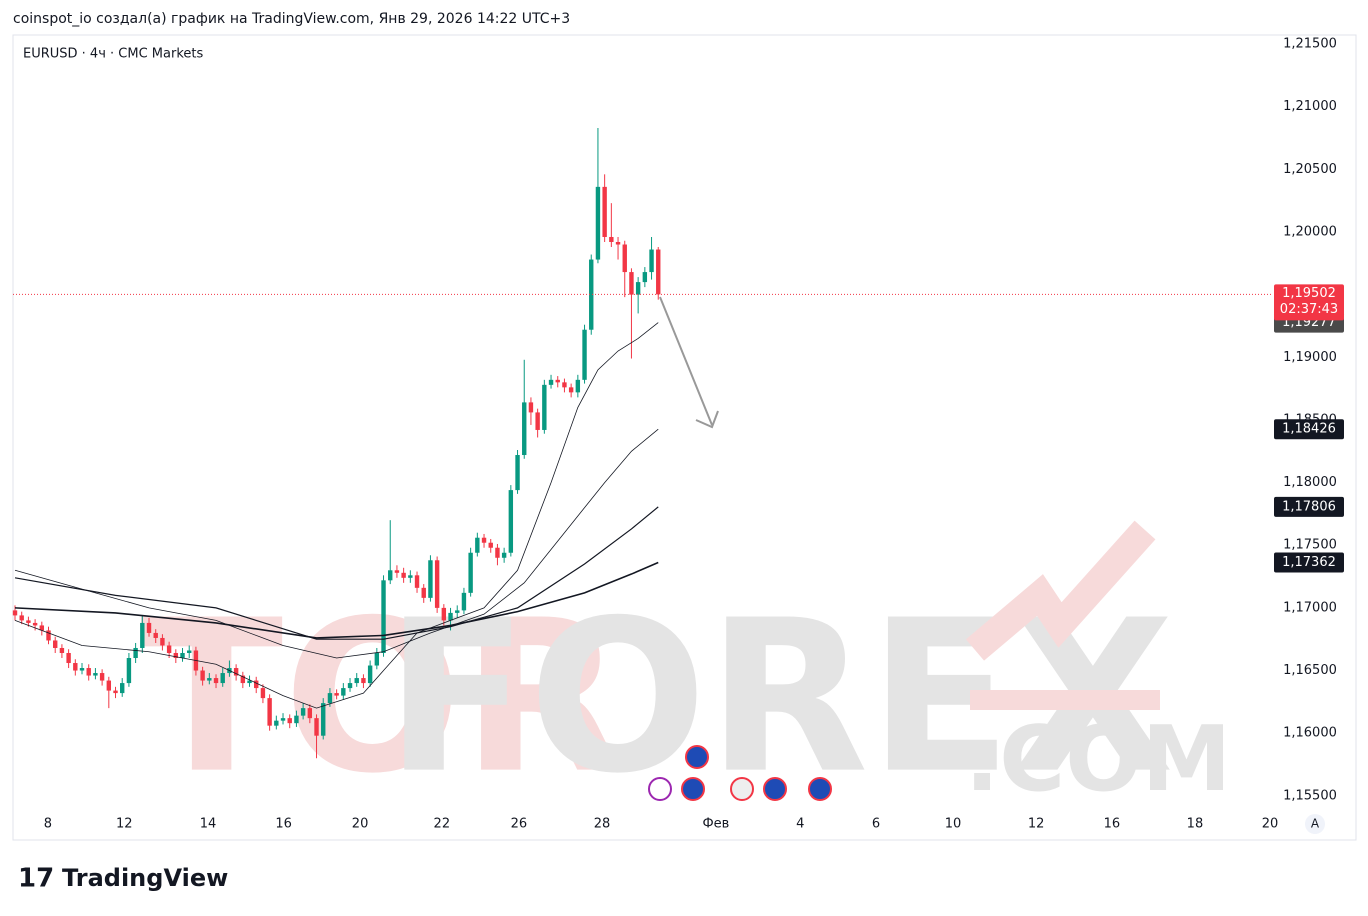 The width and height of the screenshot is (1368, 916). I want to click on last-price-tag, so click(1309, 302).